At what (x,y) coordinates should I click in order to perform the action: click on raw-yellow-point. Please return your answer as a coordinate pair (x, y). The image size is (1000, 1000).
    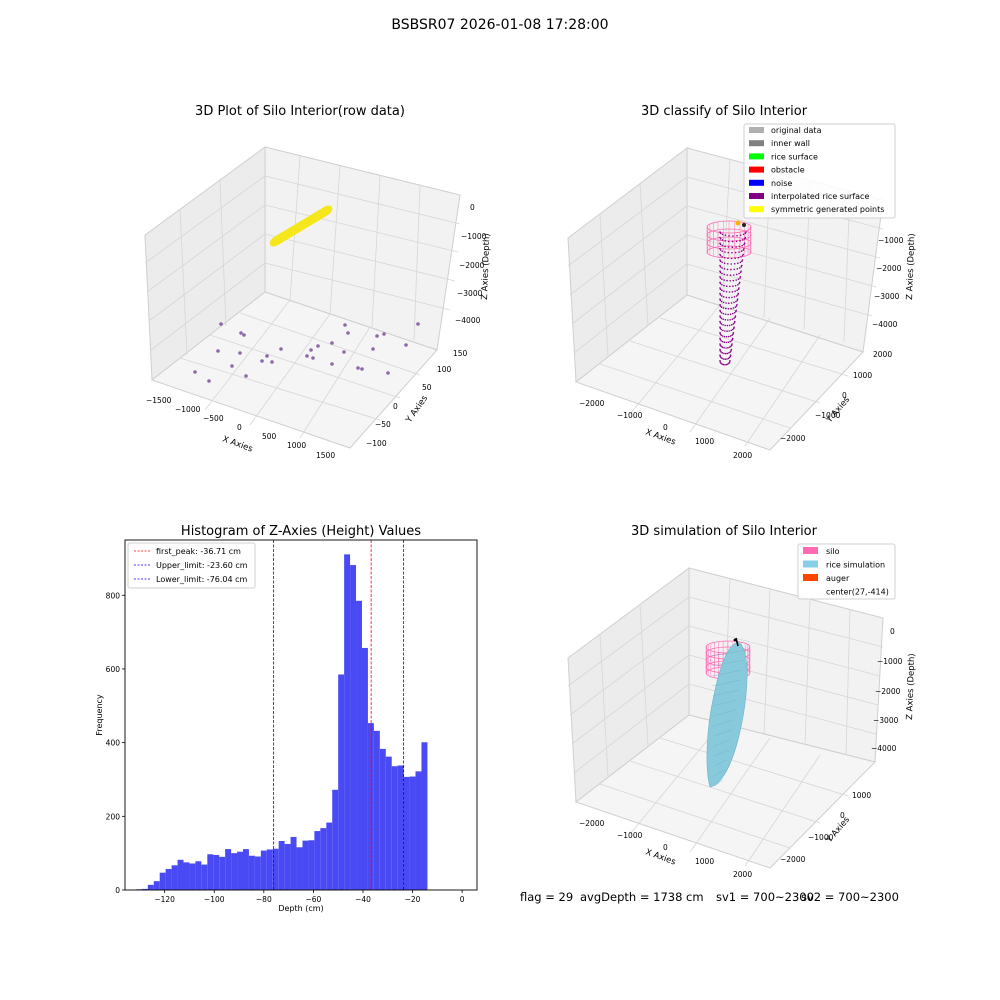
    Looking at the image, I should click on (326, 211).